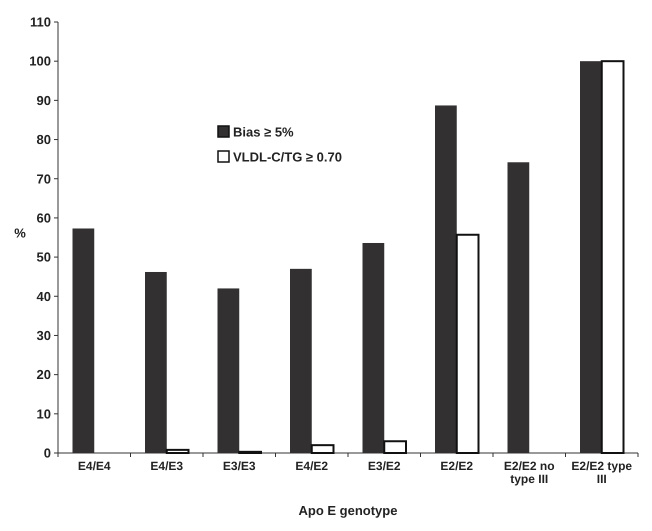 The height and width of the screenshot is (531, 652). What do you see at coordinates (287, 157) in the screenshot?
I see `legend-label: VLDL-C/TG ≥ 0.70` at bounding box center [287, 157].